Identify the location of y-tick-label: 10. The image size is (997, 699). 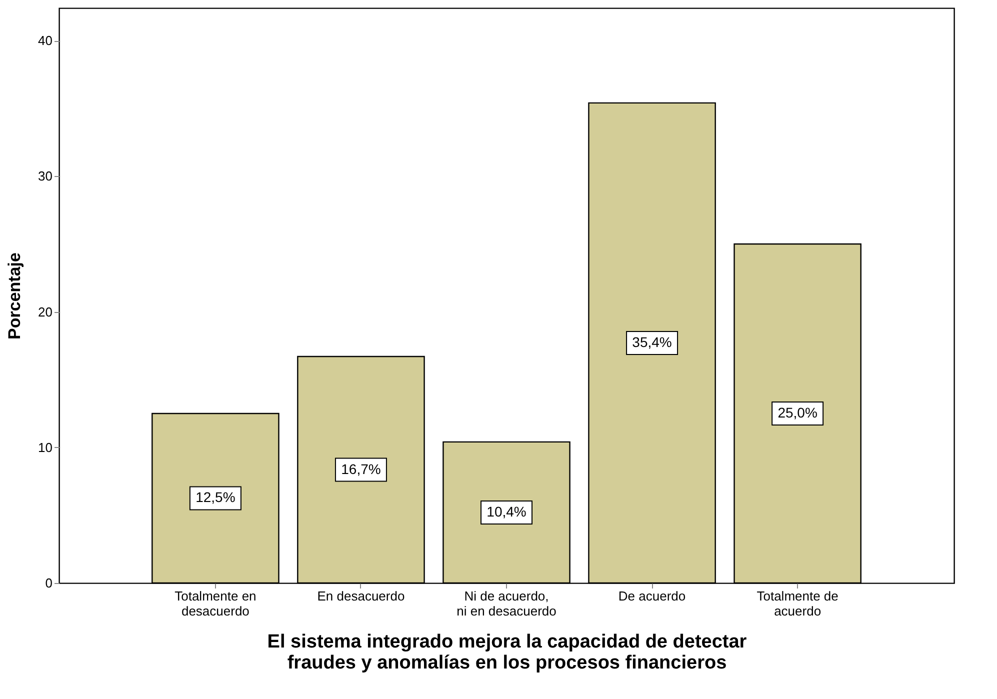
(45, 447).